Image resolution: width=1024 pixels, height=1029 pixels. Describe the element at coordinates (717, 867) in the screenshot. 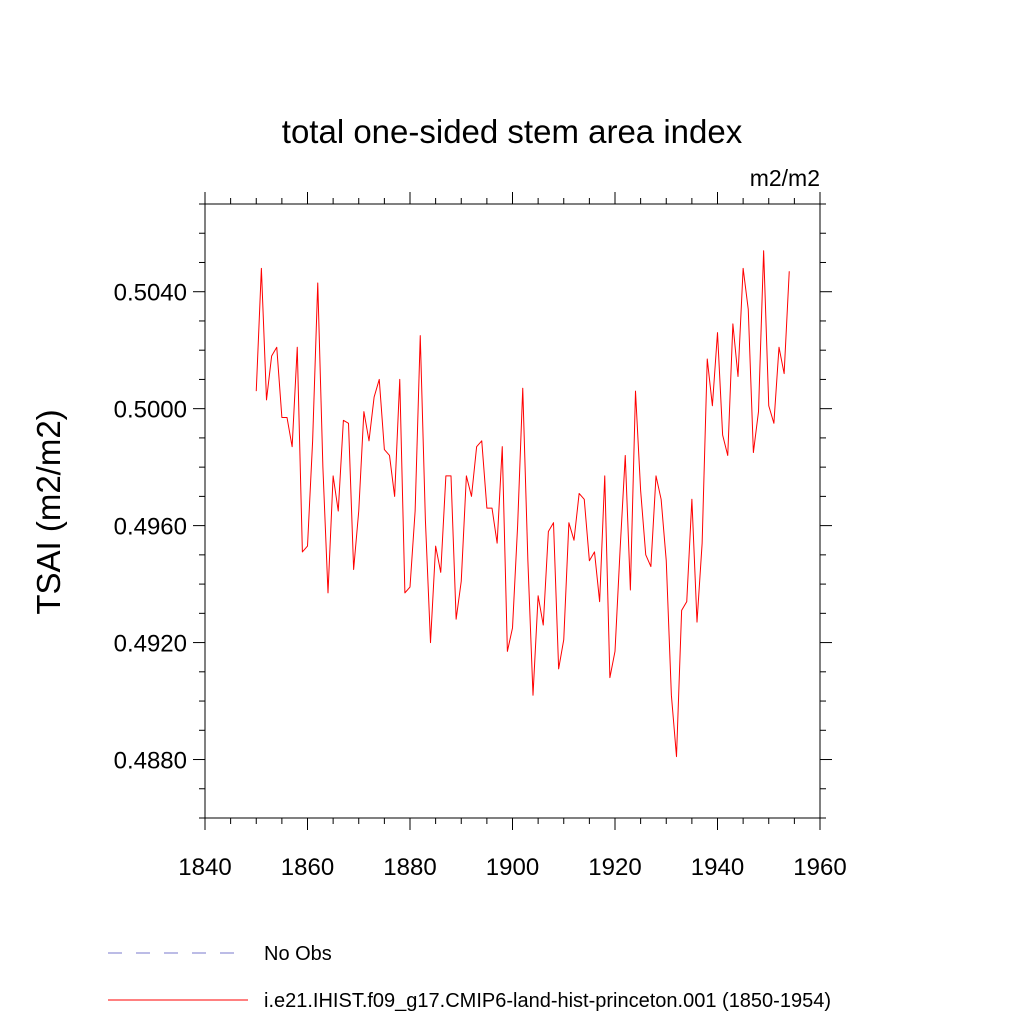

I see `x-tick-label: 1940` at that location.